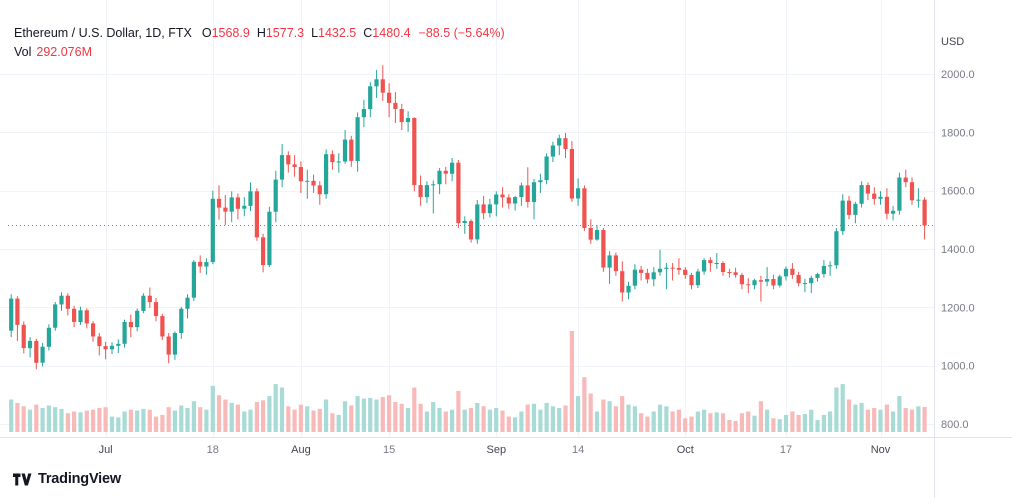 This screenshot has height=498, width=1012. I want to click on ohlc-high-value: 1577.3, so click(285, 33).